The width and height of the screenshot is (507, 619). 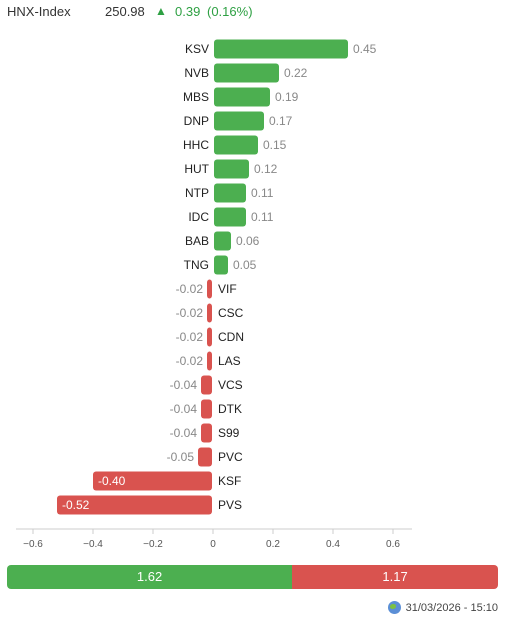 What do you see at coordinates (246, 73) in the screenshot?
I see `bar-nvb` at bounding box center [246, 73].